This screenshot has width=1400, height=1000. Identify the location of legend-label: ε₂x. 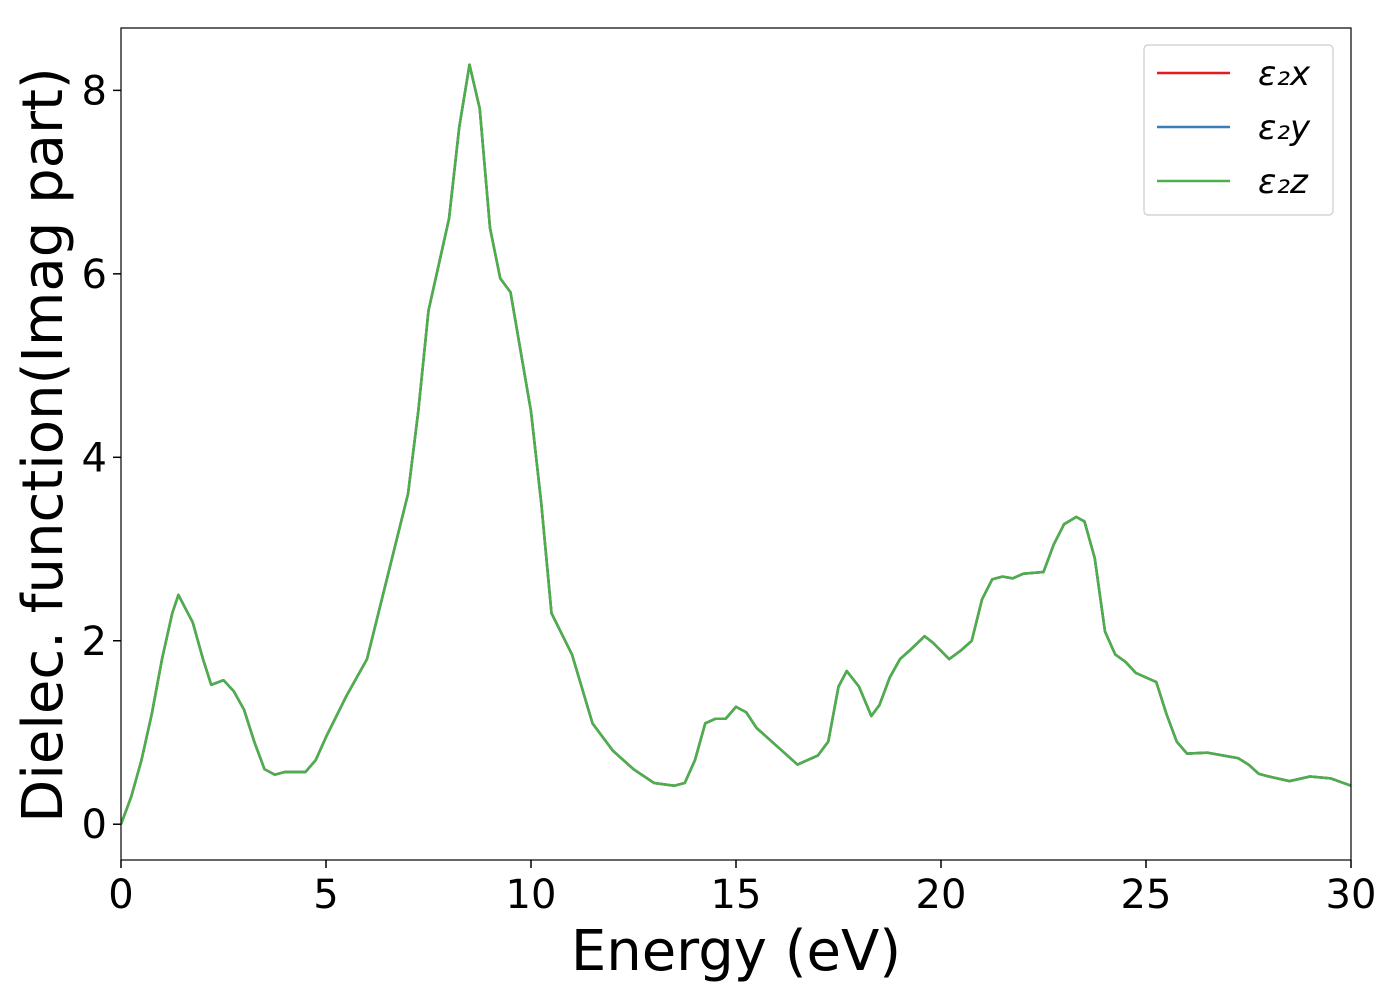
(1284, 74).